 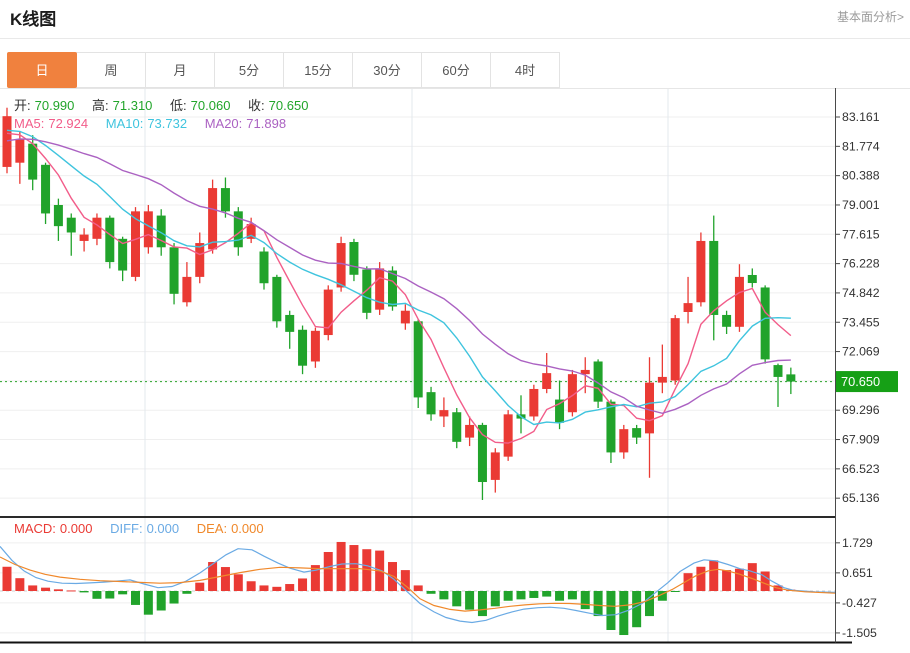 What do you see at coordinates (456, 70) in the screenshot?
I see `tab-60min: 60分` at bounding box center [456, 70].